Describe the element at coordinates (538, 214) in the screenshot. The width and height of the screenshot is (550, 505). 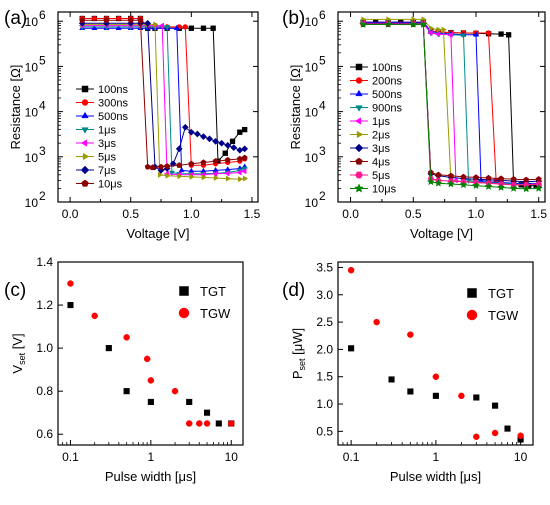
I see `x-tick-label: 1.5` at that location.